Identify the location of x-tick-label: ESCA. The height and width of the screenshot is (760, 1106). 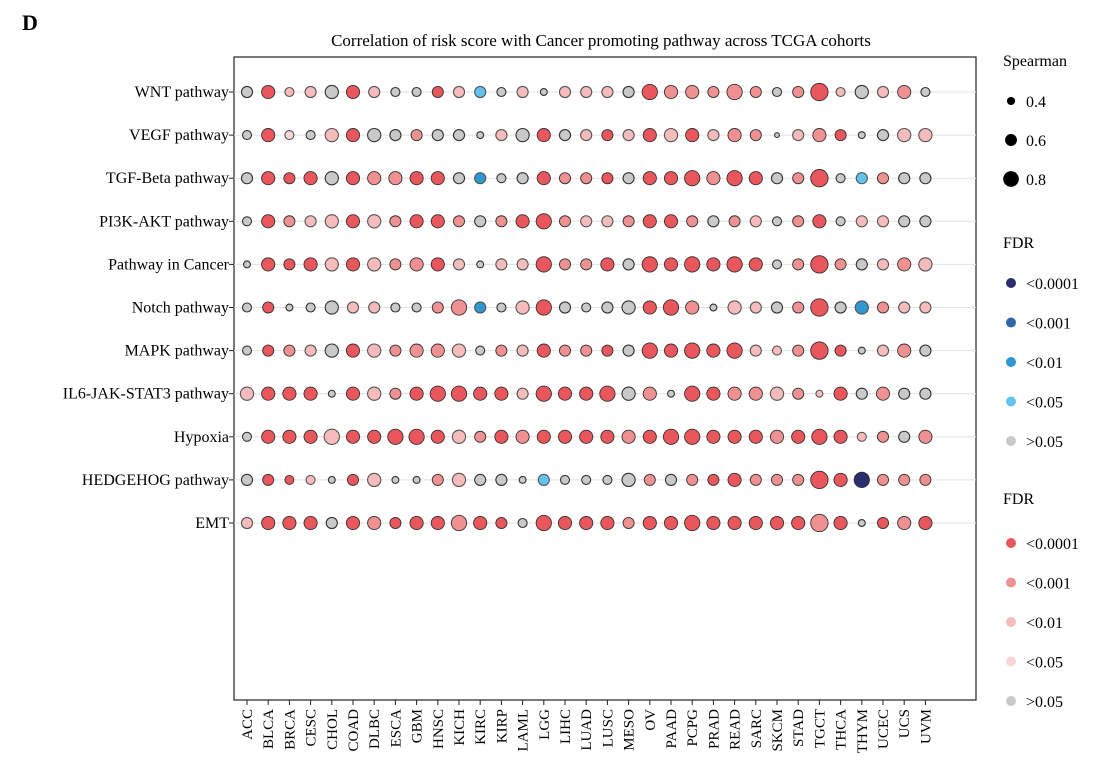
(396, 728).